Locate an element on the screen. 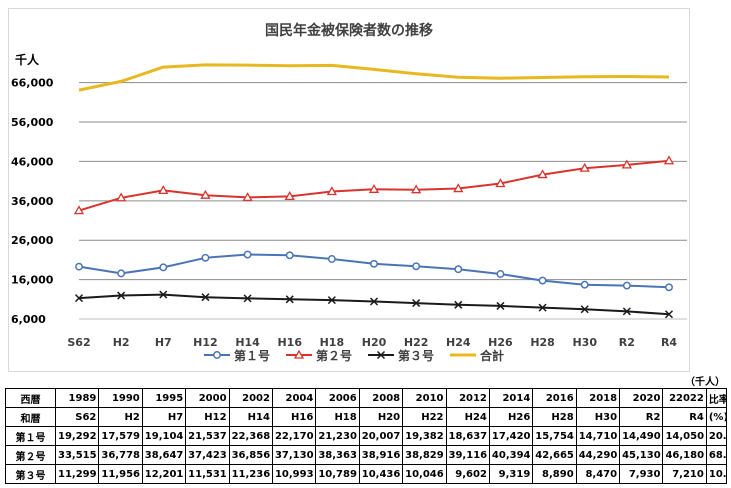 Image resolution: width=731 pixels, height=488 pixels. table-cell: 1995 is located at coordinates (164, 398).